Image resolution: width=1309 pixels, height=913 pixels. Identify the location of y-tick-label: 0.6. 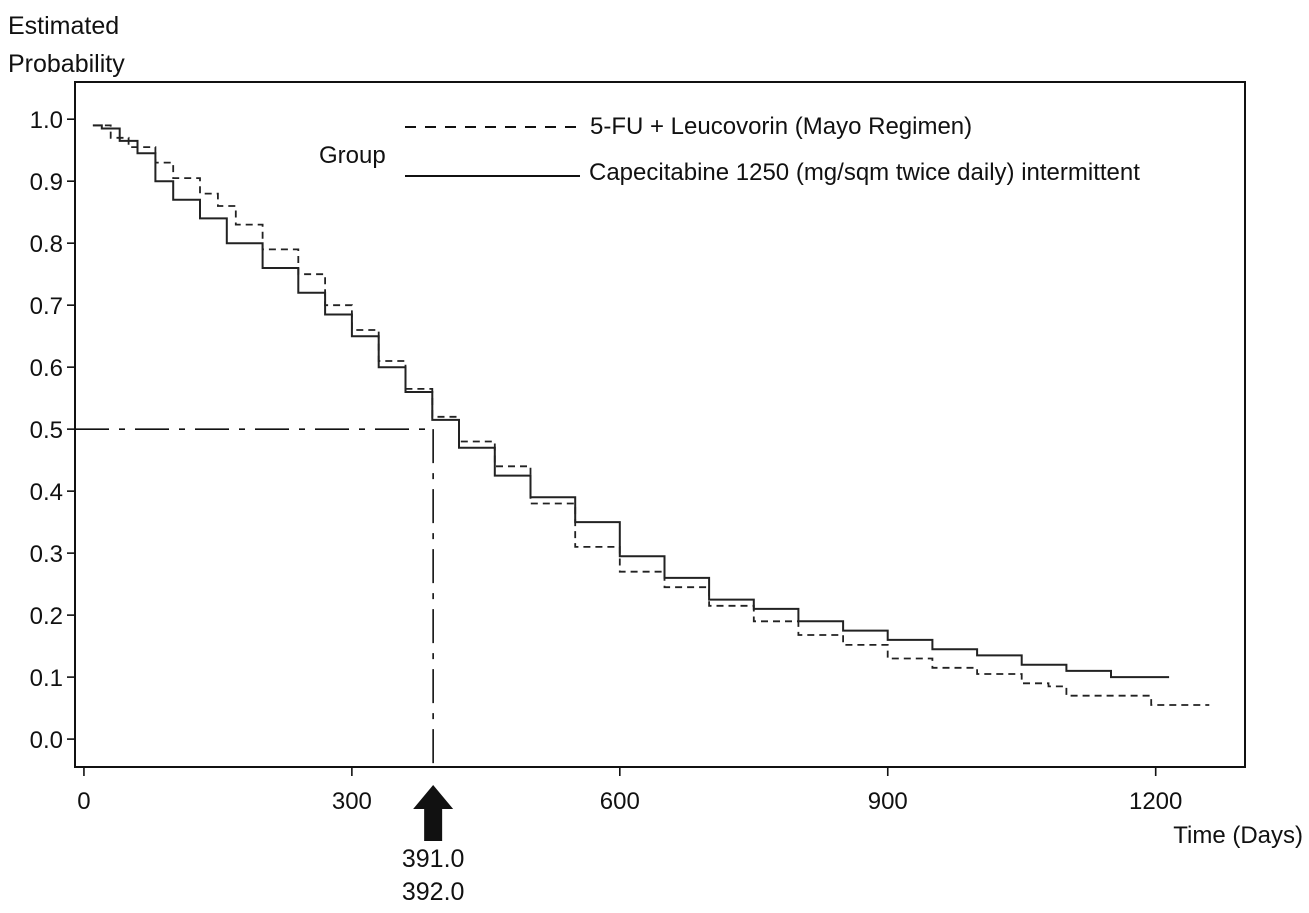
(46, 368).